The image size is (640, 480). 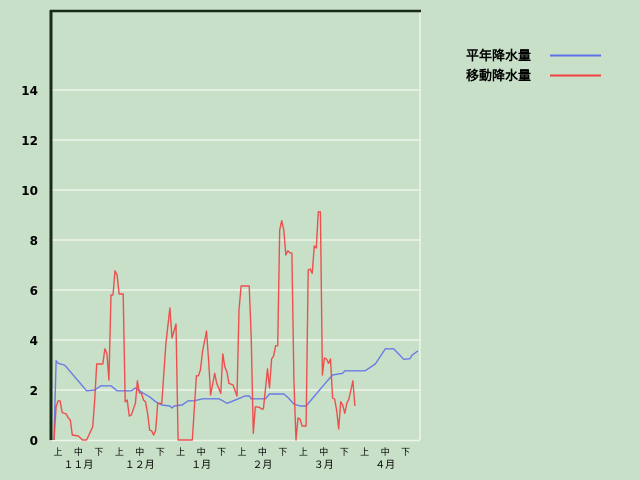 I want to click on y-tick-label: 0, so click(x=34, y=441).